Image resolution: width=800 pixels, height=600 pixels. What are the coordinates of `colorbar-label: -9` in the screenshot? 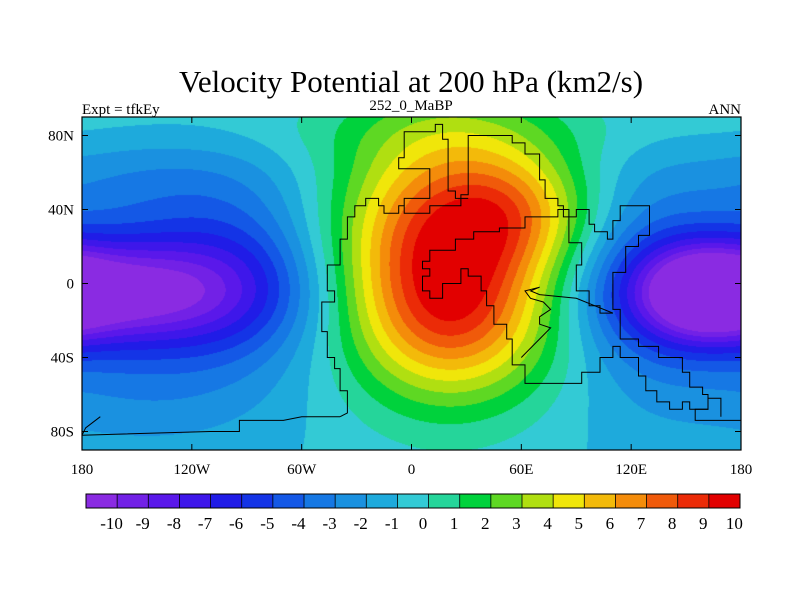 It's located at (143, 523).